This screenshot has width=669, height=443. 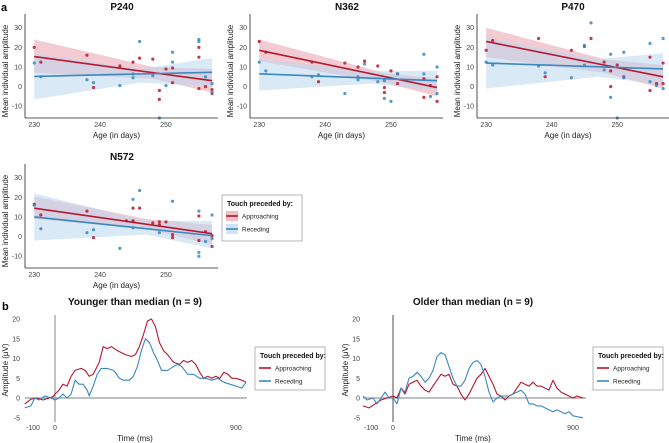 I want to click on x-axis-title: Time (ms), so click(x=473, y=438).